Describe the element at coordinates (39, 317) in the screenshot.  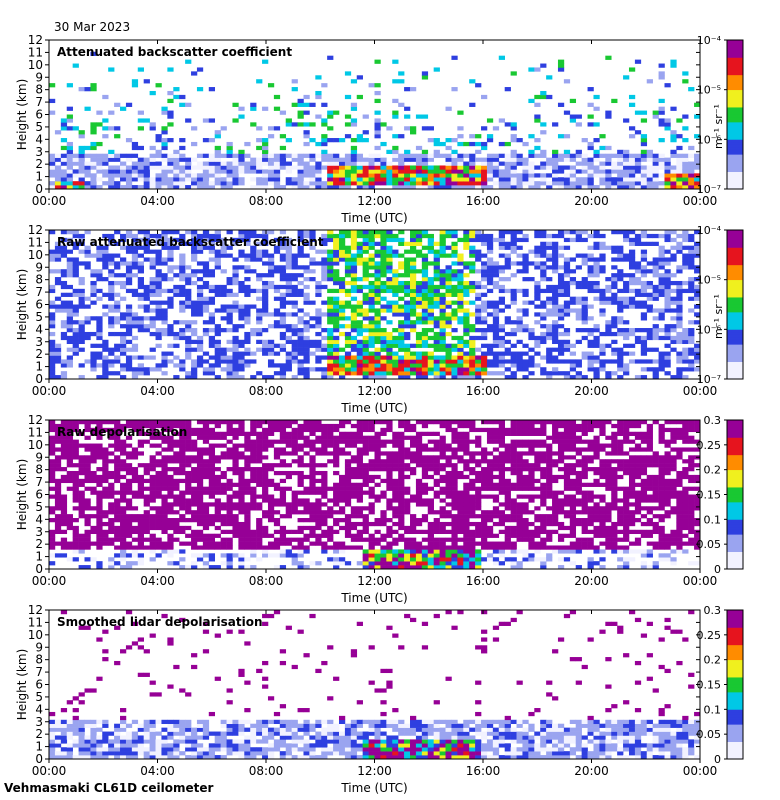
I see `y-tick-label: 5` at that location.